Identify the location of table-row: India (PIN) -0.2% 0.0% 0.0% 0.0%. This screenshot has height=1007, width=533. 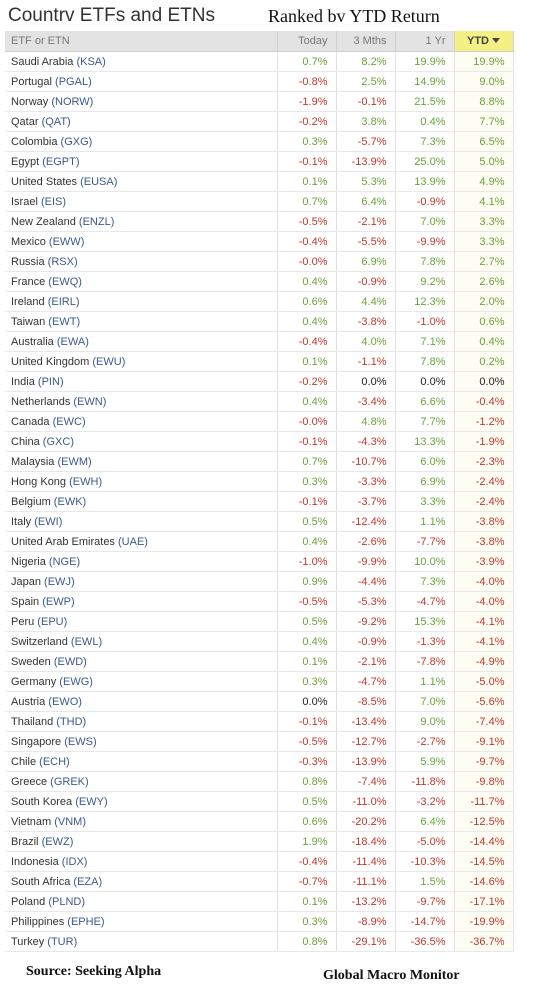
(259, 381).